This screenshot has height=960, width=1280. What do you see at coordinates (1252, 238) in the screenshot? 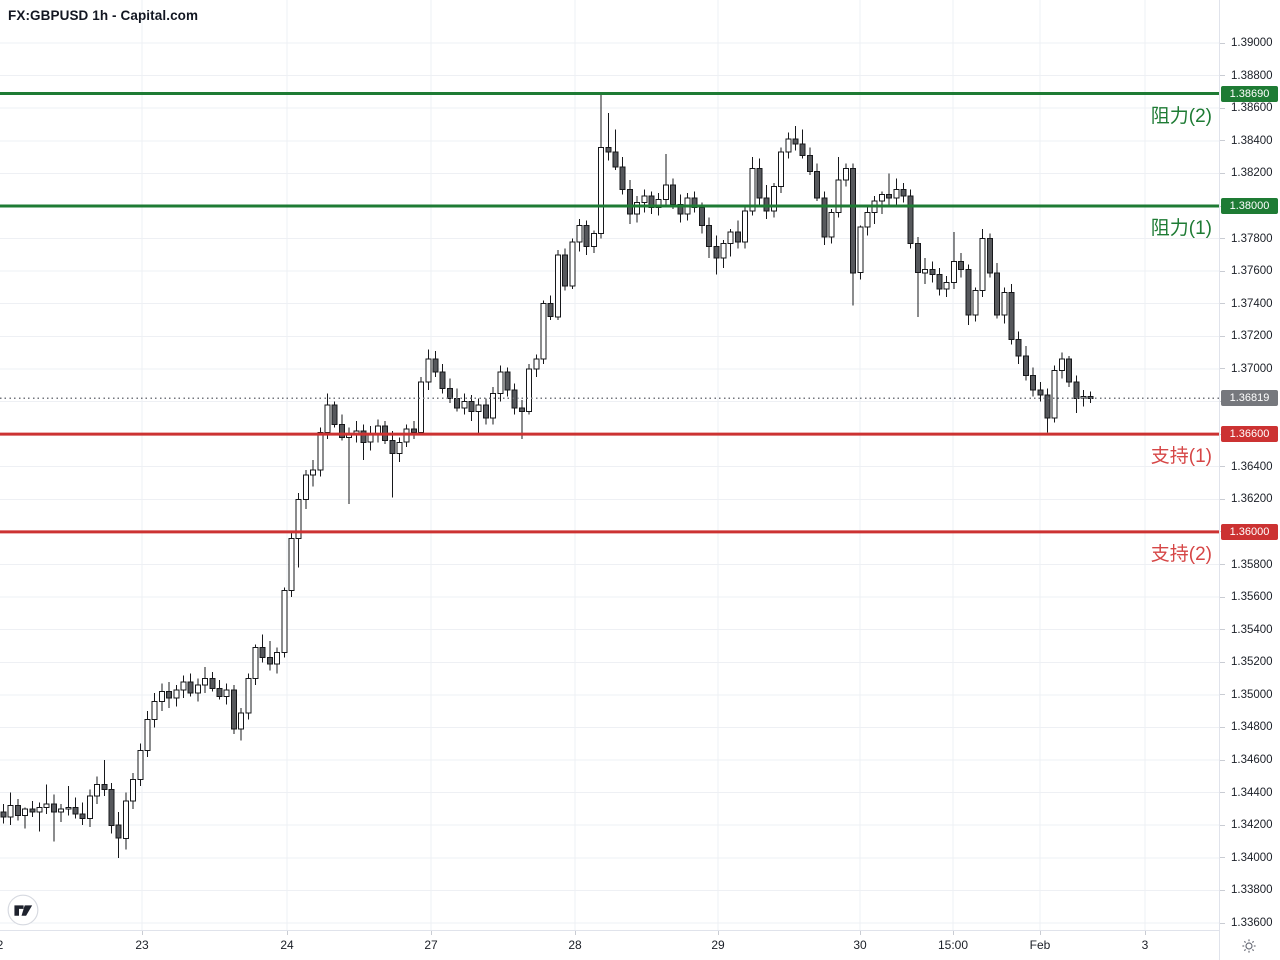
I see `price-tick-label: 1.37800` at bounding box center [1252, 238].